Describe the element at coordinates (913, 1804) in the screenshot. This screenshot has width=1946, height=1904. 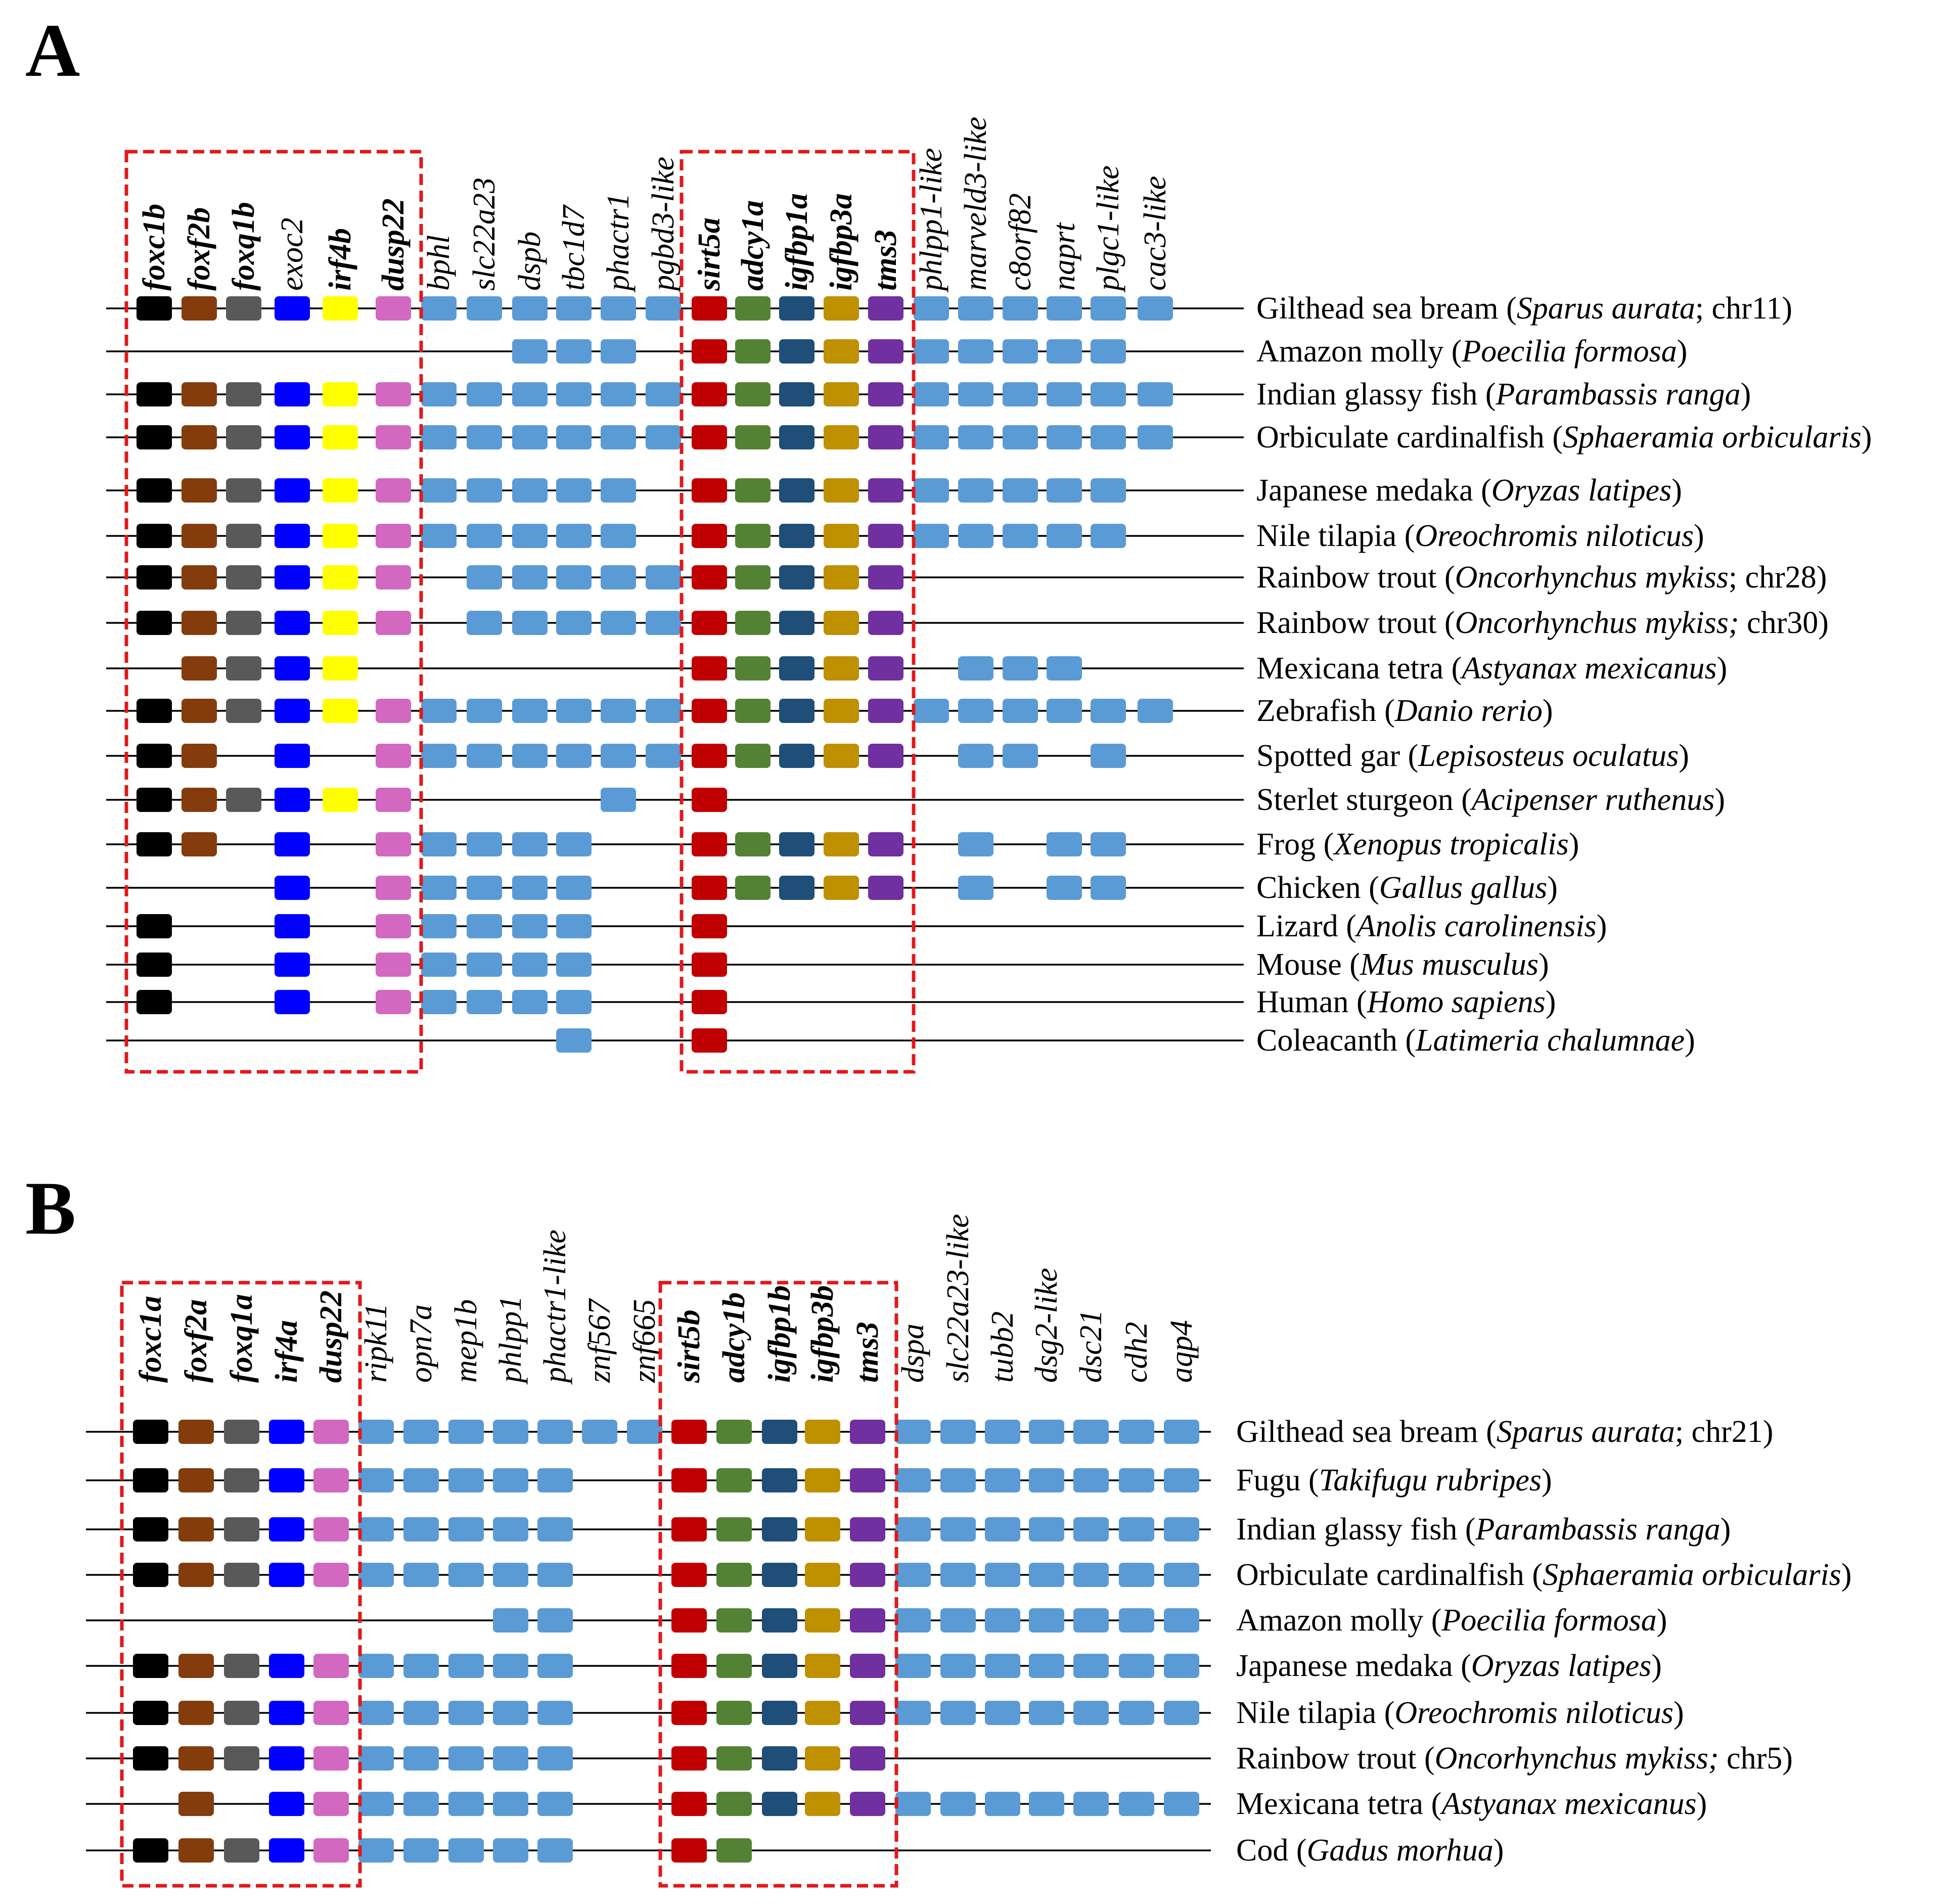
I see `gene-block-dspa` at that location.